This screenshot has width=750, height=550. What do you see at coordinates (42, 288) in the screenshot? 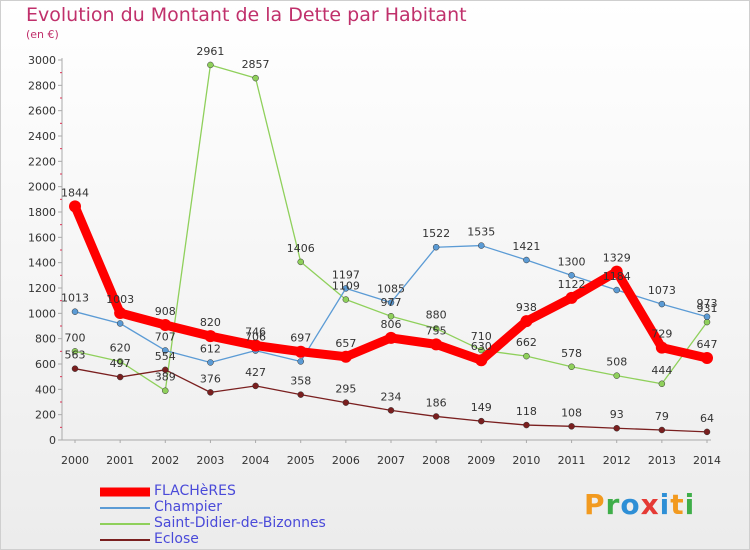
I see `y-tick-label: 1200` at bounding box center [42, 288].